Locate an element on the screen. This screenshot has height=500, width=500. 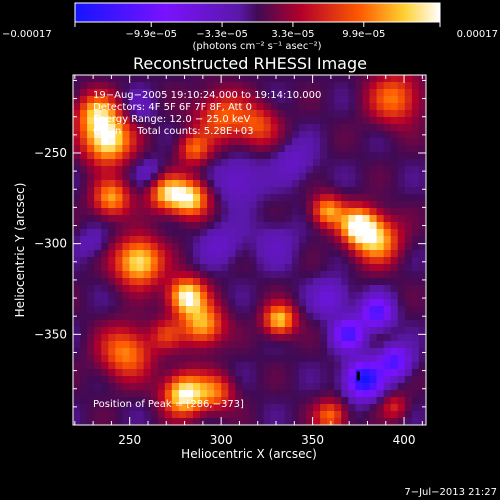
timestamp: 7−Jul−2013 21:27 is located at coordinates (450, 492).